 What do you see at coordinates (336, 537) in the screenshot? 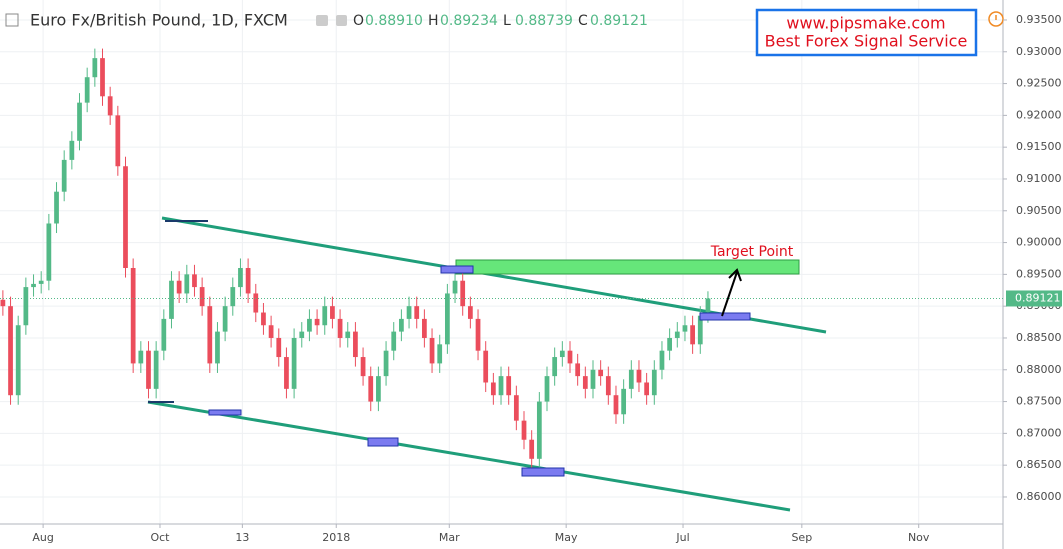
I see `x-tick-label: 2018` at bounding box center [336, 537].